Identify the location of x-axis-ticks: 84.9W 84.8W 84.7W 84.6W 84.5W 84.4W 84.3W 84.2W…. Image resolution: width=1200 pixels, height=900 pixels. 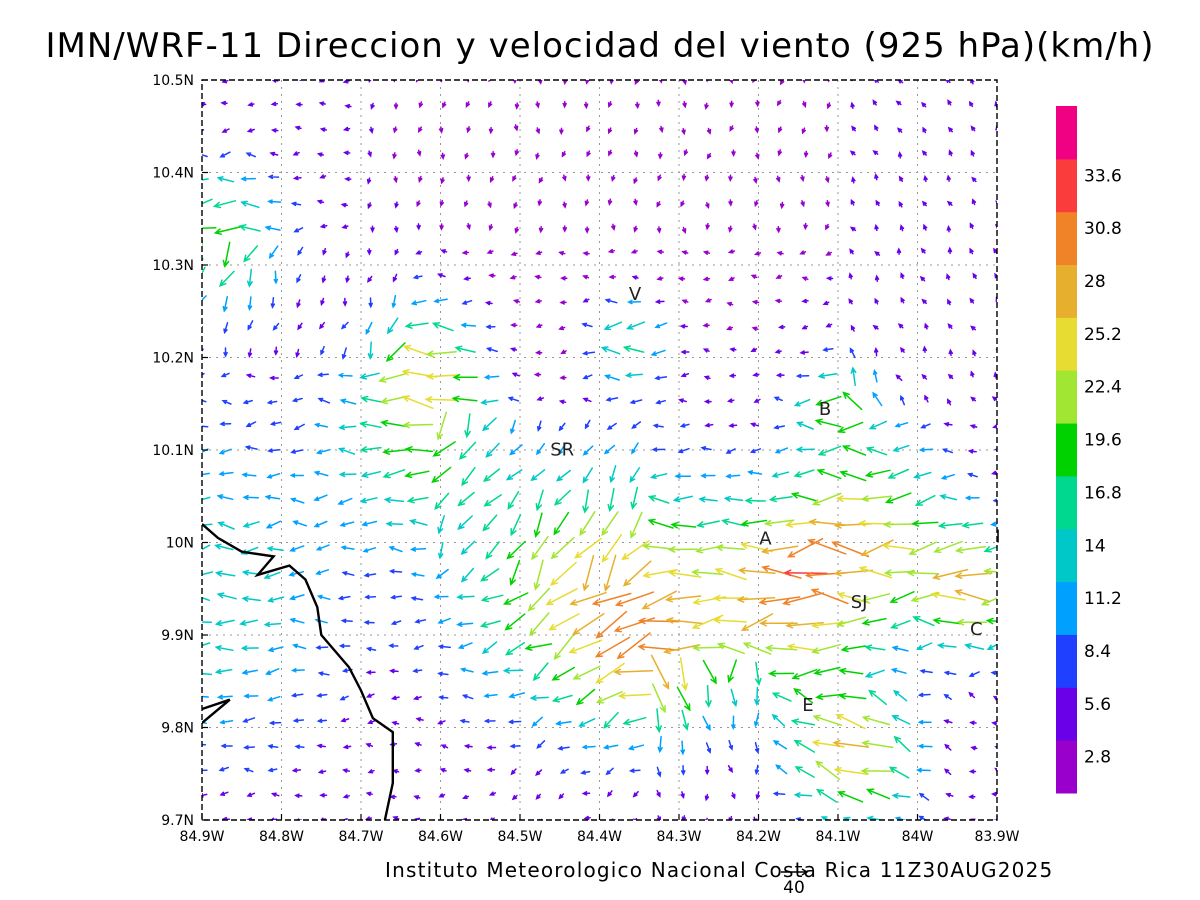
(599, 829).